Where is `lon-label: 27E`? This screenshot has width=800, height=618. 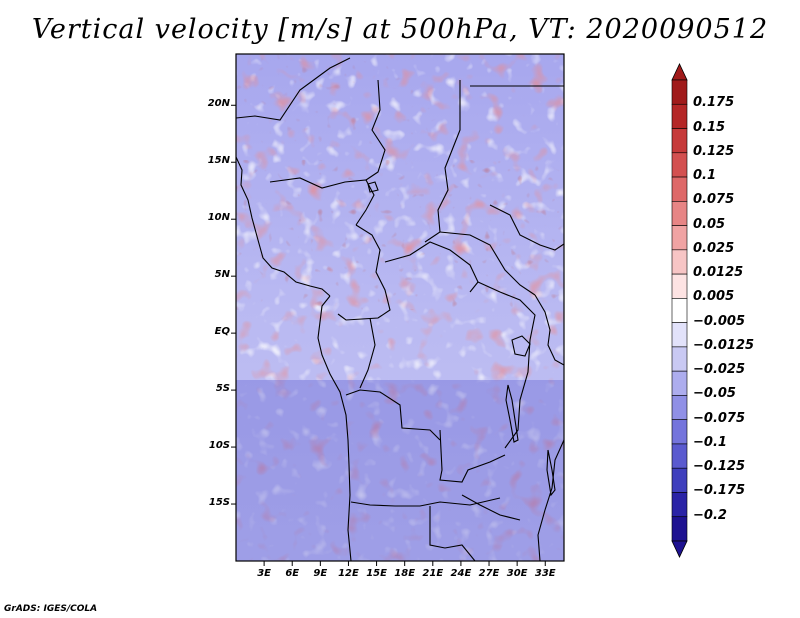
lon-label: 27E is located at coordinates (489, 573).